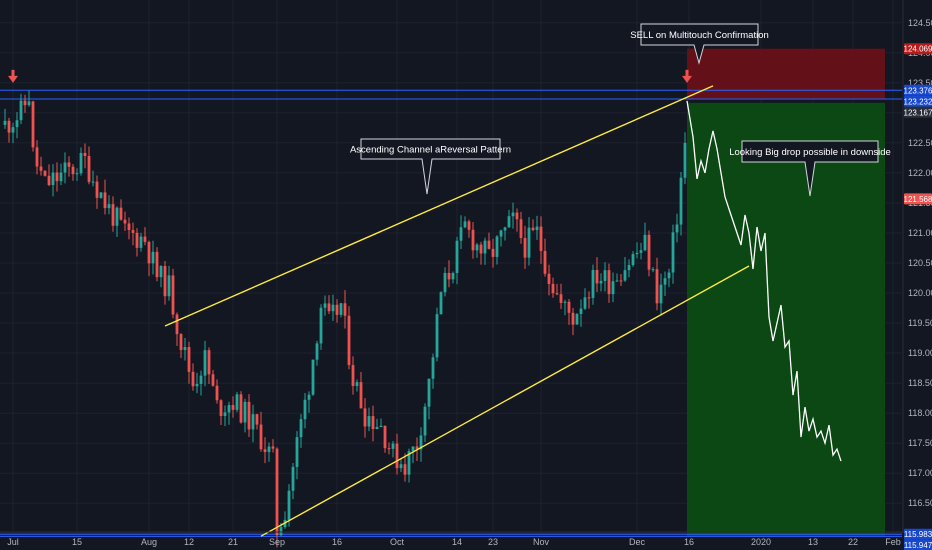 The width and height of the screenshot is (932, 550). What do you see at coordinates (920, 353) in the screenshot?
I see `price-tick-label: 119.000` at bounding box center [920, 353].